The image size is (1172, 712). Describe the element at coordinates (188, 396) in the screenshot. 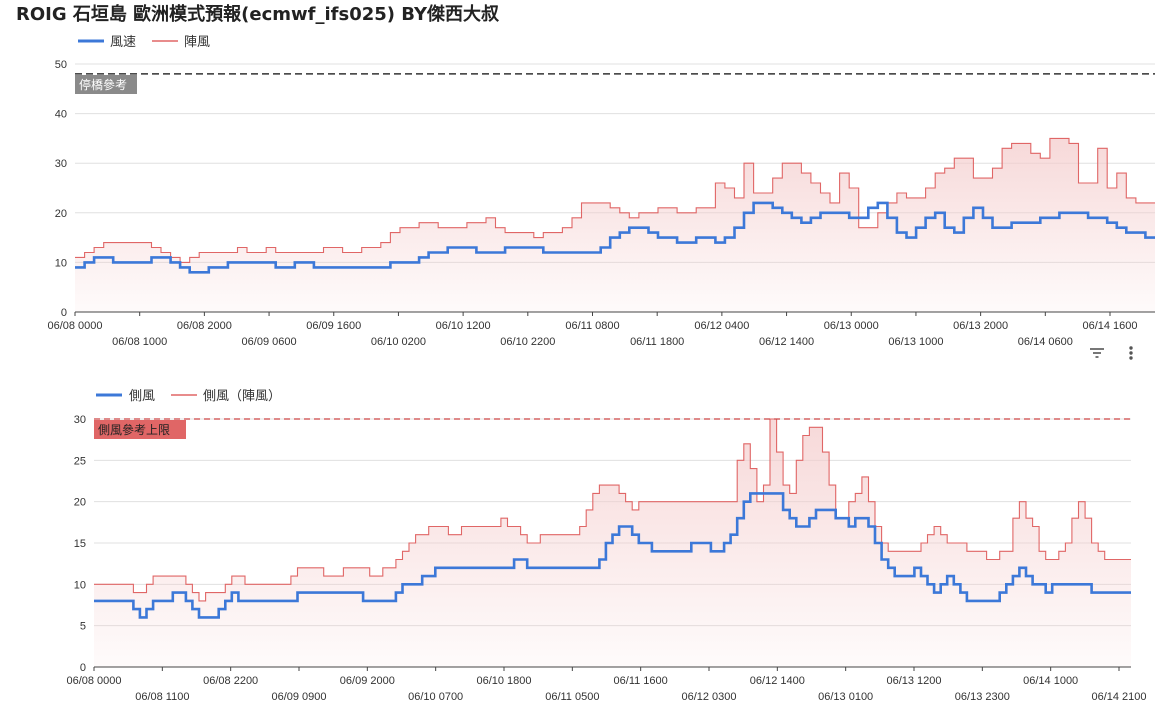

I see `chart2-legend: 側風 側風（陣風）` at that location.